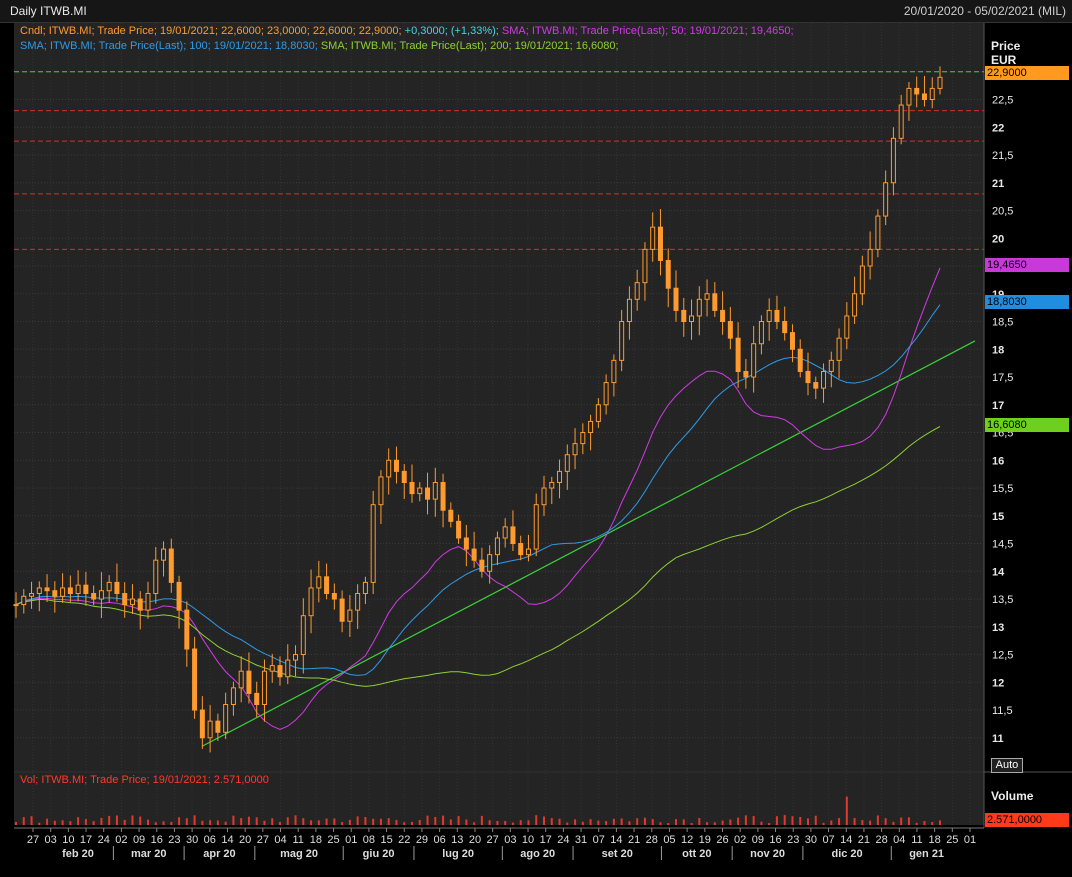 Image resolution: width=1072 pixels, height=877 pixels. I want to click on x-tick-label: 15, so click(386, 840).